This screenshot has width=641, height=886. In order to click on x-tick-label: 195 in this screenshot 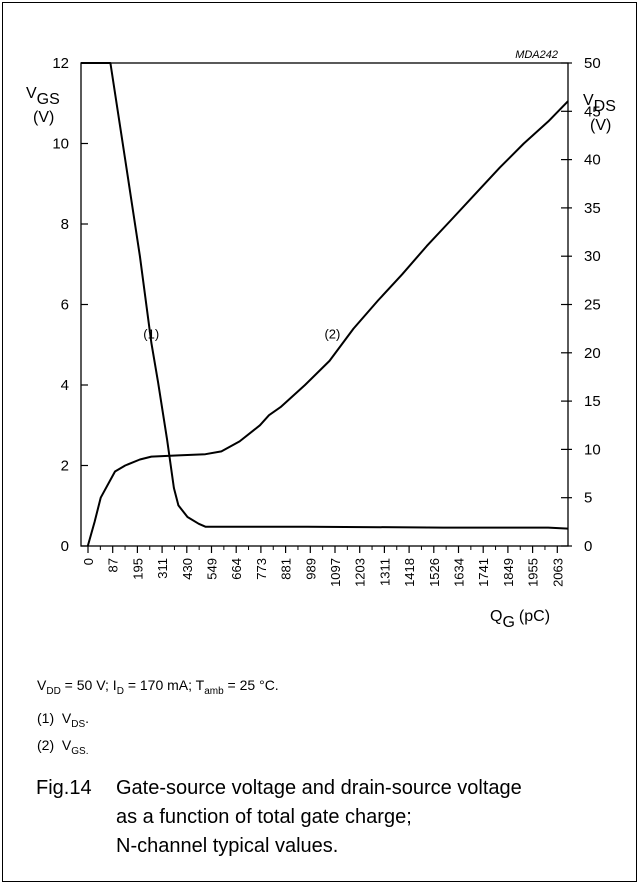, I will do `click(137, 569)`.